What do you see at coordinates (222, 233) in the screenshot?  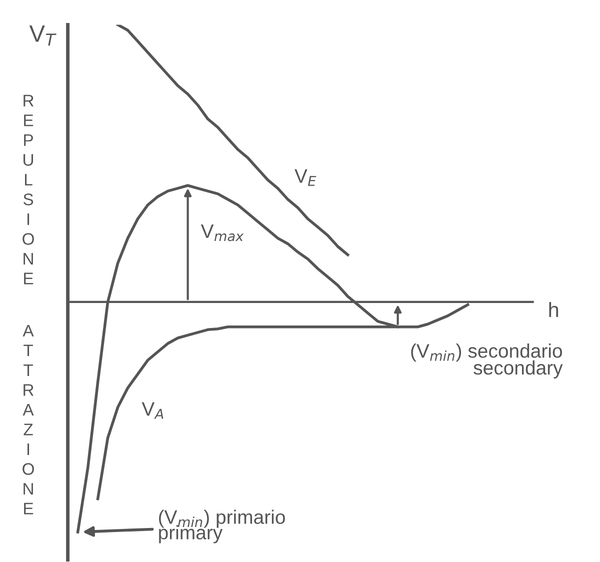 I see `annotation: V$_{max}$` at bounding box center [222, 233].